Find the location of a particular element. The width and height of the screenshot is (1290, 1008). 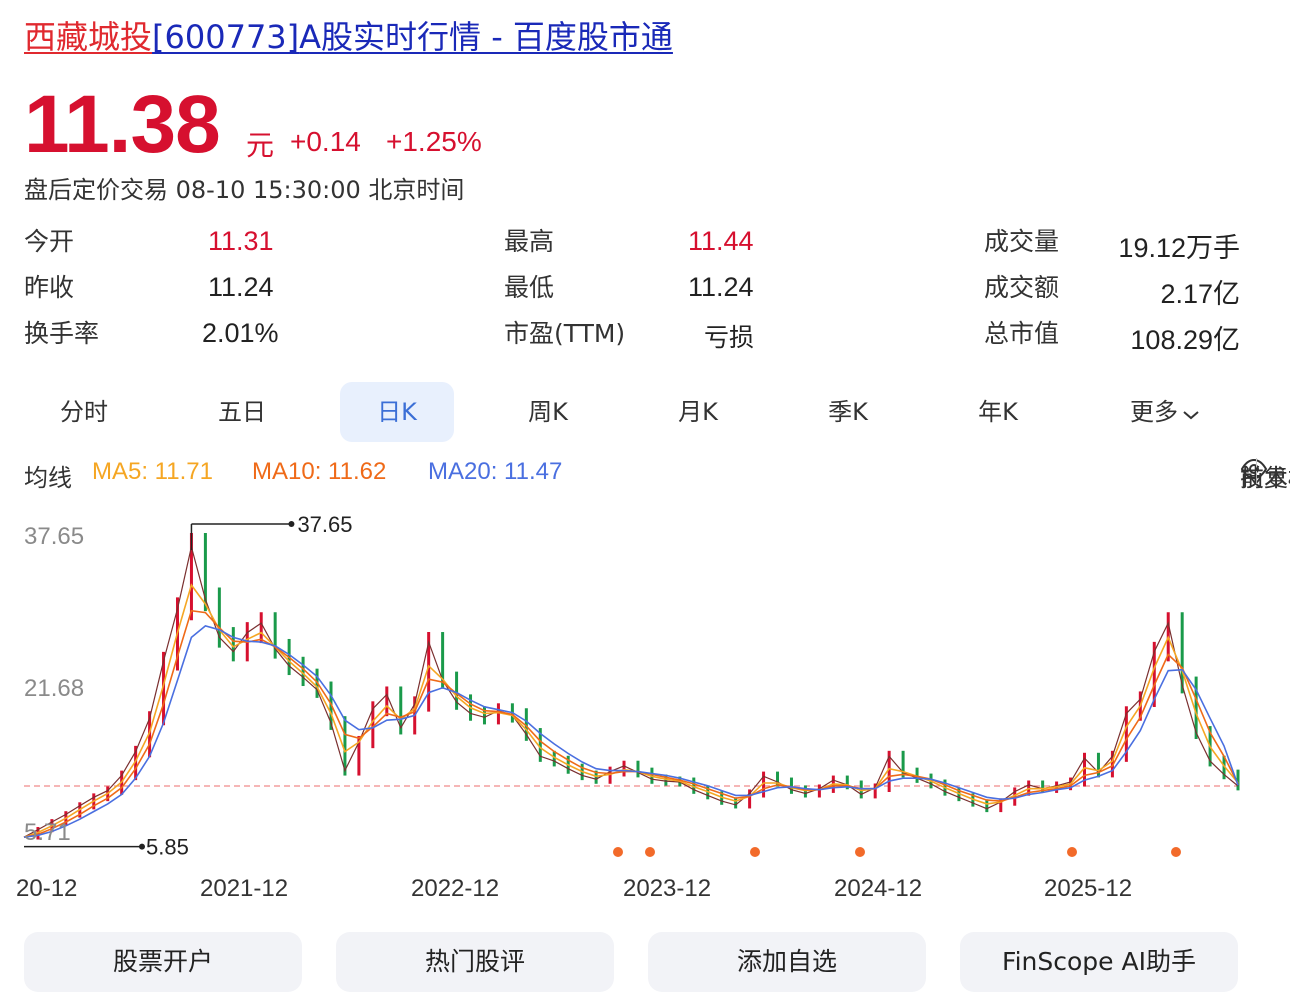

add-watchlist-button: 添加自选 is located at coordinates (787, 962).